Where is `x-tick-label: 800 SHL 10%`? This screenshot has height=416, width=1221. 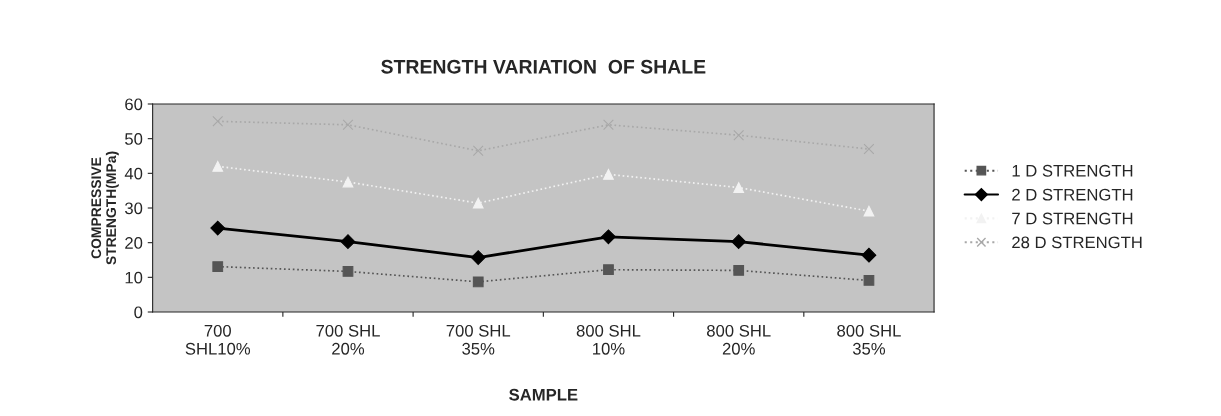
x-tick-label: 800 SHL 10% is located at coordinates (608, 339).